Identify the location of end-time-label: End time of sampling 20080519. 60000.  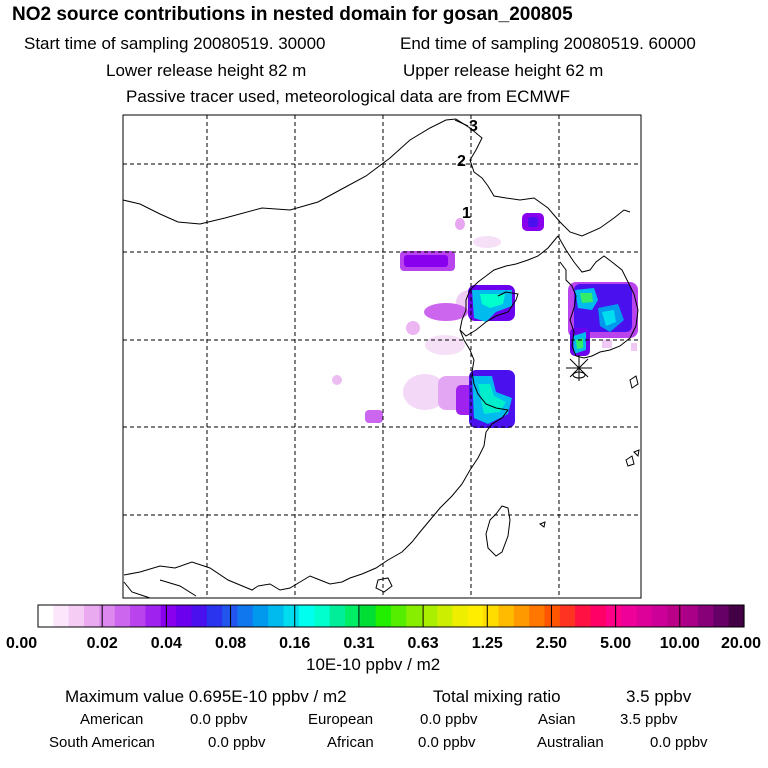
(548, 43).